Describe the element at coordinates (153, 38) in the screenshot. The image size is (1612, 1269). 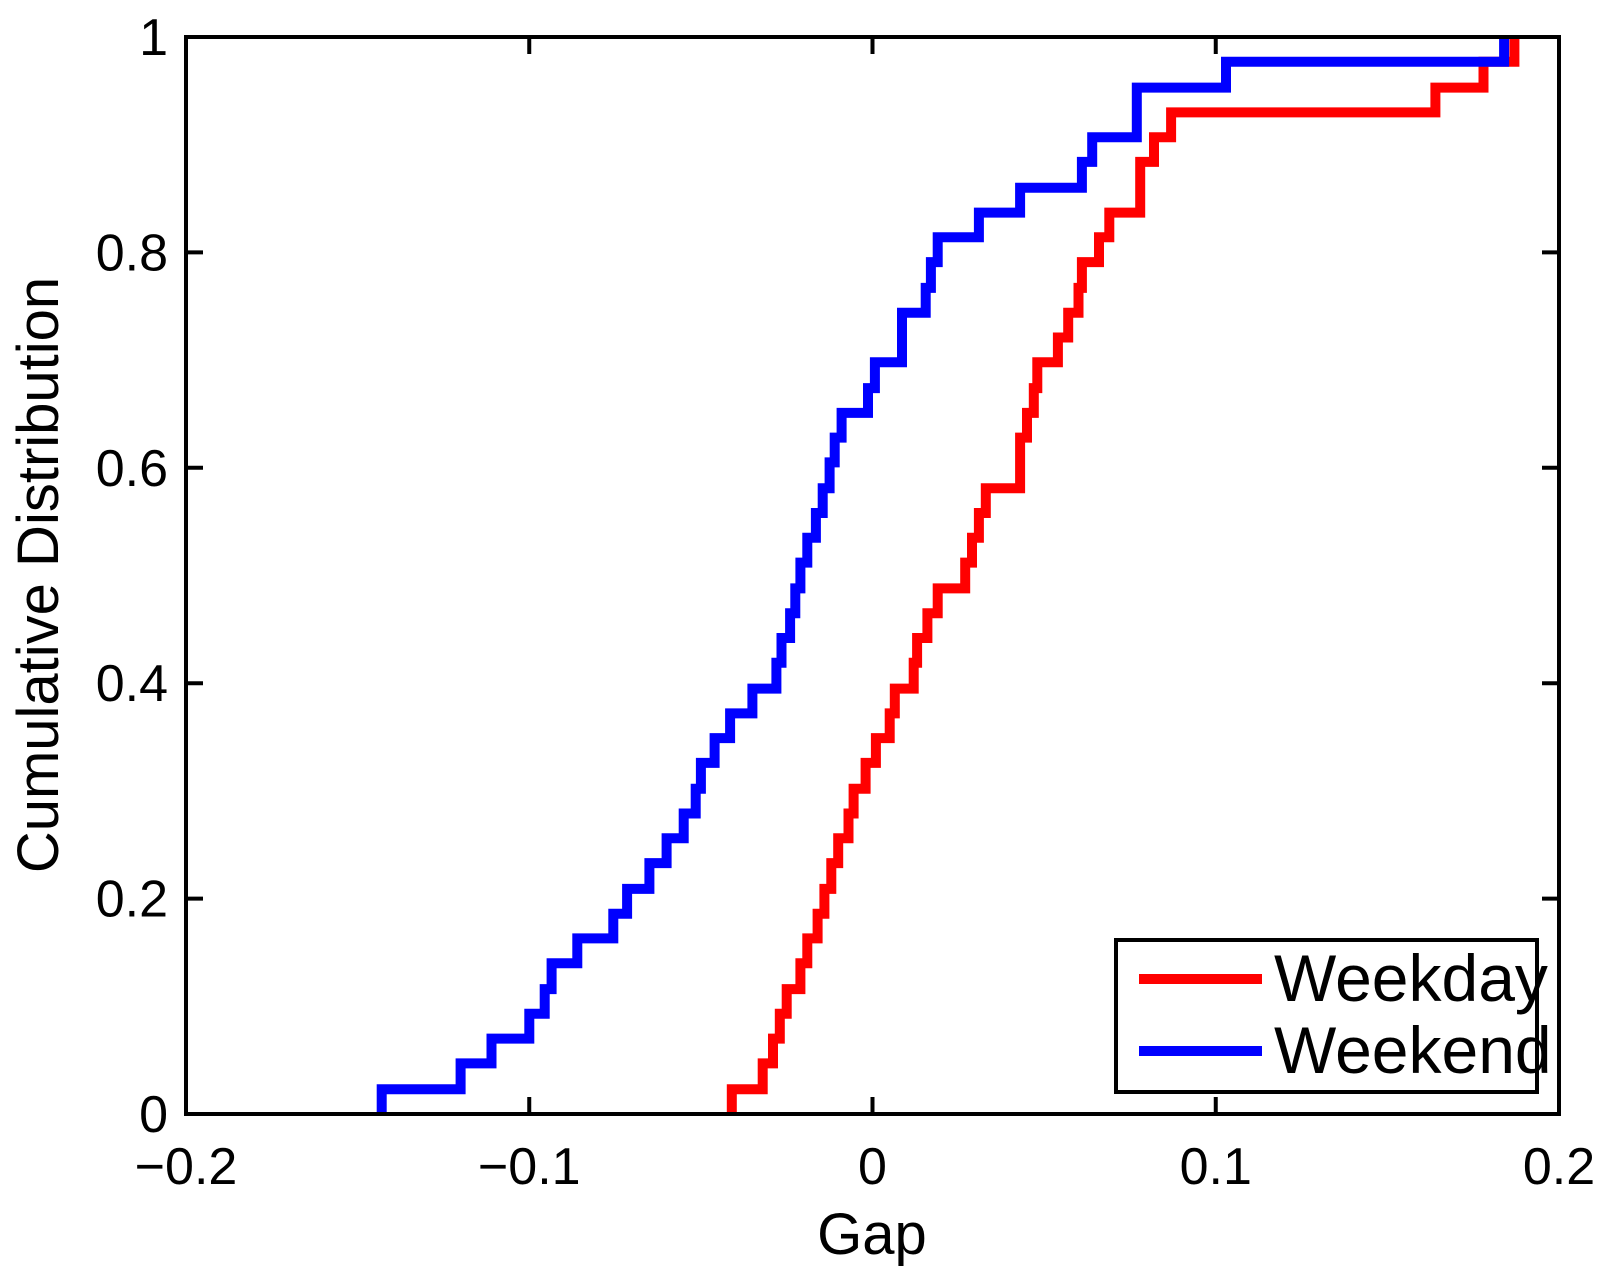
I see `y-tick-label: 1` at that location.